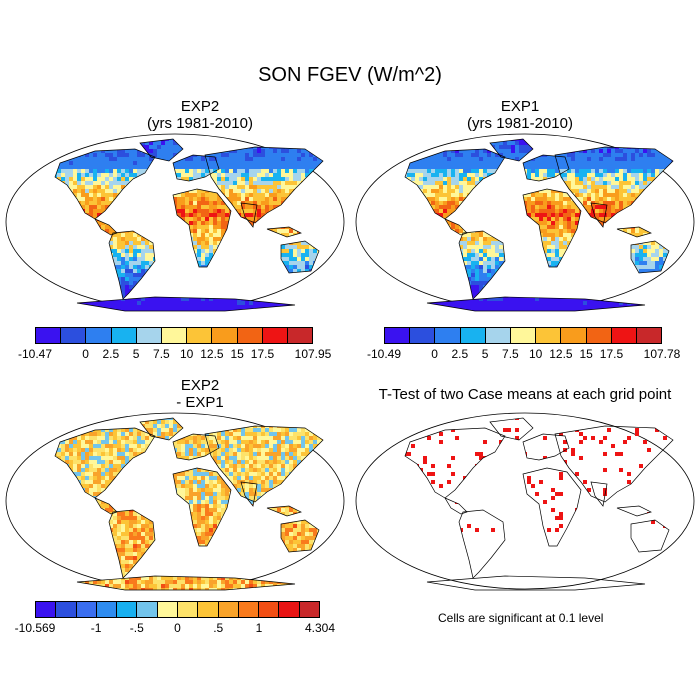 This screenshot has height=700, width=700. Describe the element at coordinates (520, 123) in the screenshot. I see `panel-exp1-title-line2: (yrs 1981-2010)` at that location.